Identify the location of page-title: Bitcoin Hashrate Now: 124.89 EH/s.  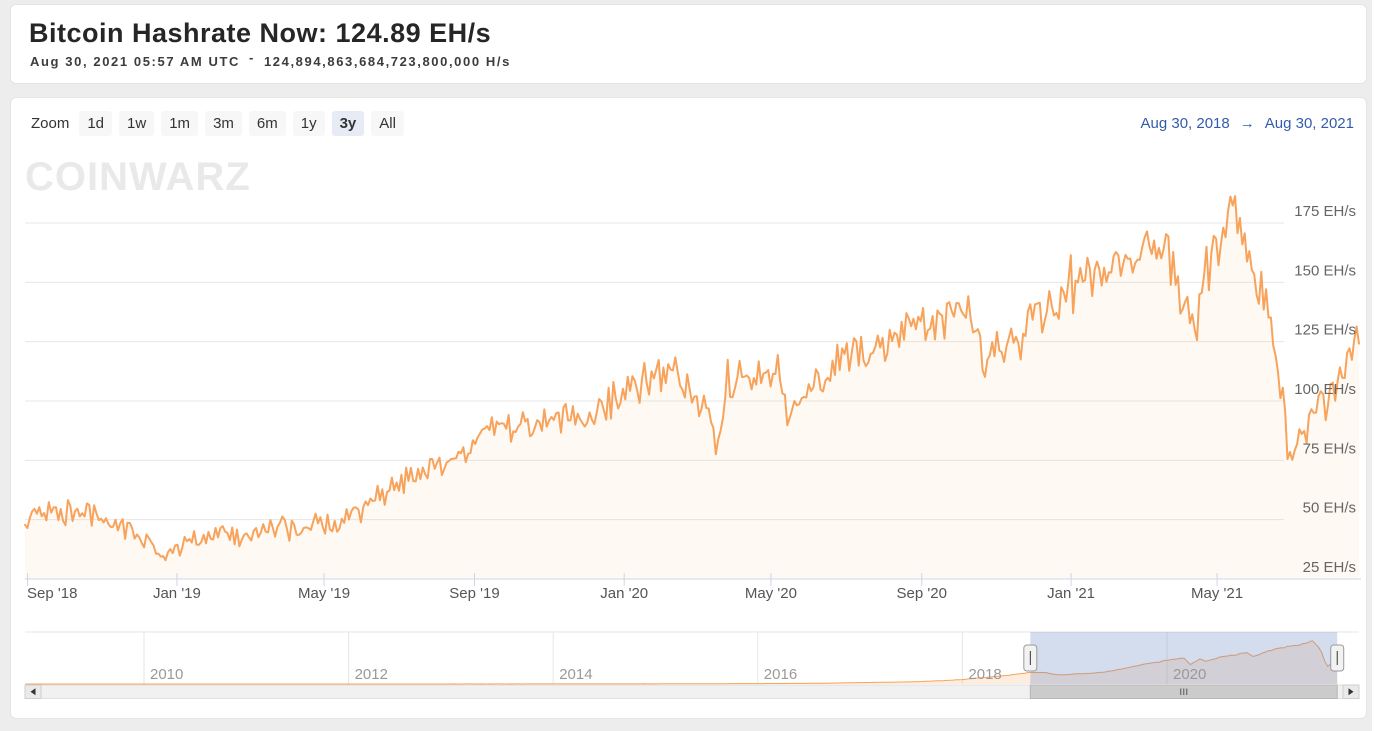
(260, 33).